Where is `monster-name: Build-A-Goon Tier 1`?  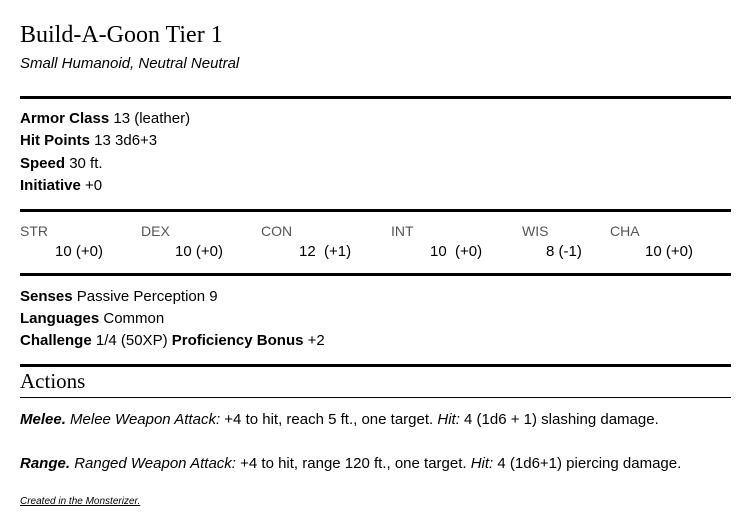 monster-name: Build-A-Goon Tier 1 is located at coordinates (121, 35).